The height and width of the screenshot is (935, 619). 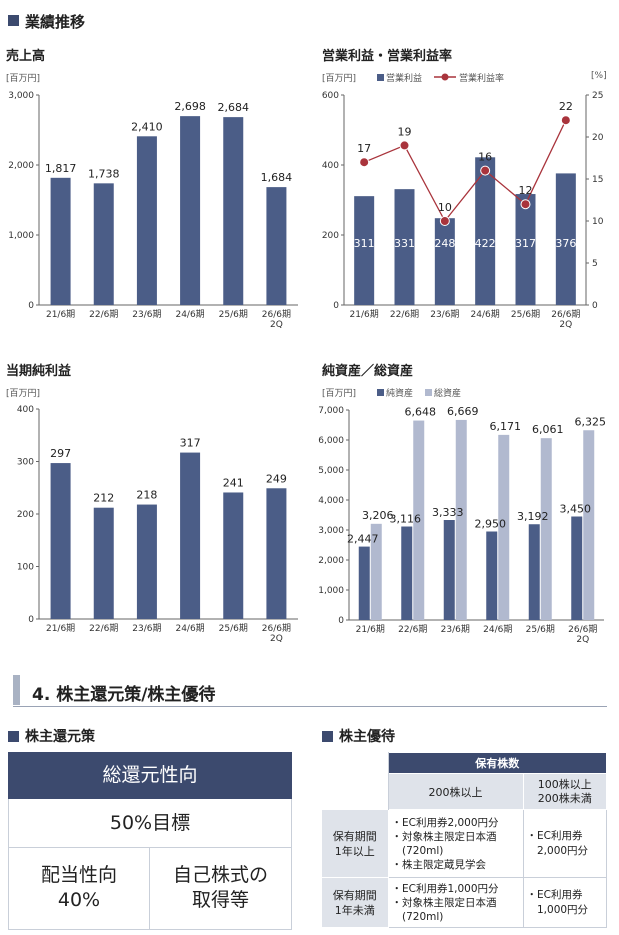 What do you see at coordinates (404, 314) in the screenshot?
I see `op-x-tick-label: 22/6期` at bounding box center [404, 314].